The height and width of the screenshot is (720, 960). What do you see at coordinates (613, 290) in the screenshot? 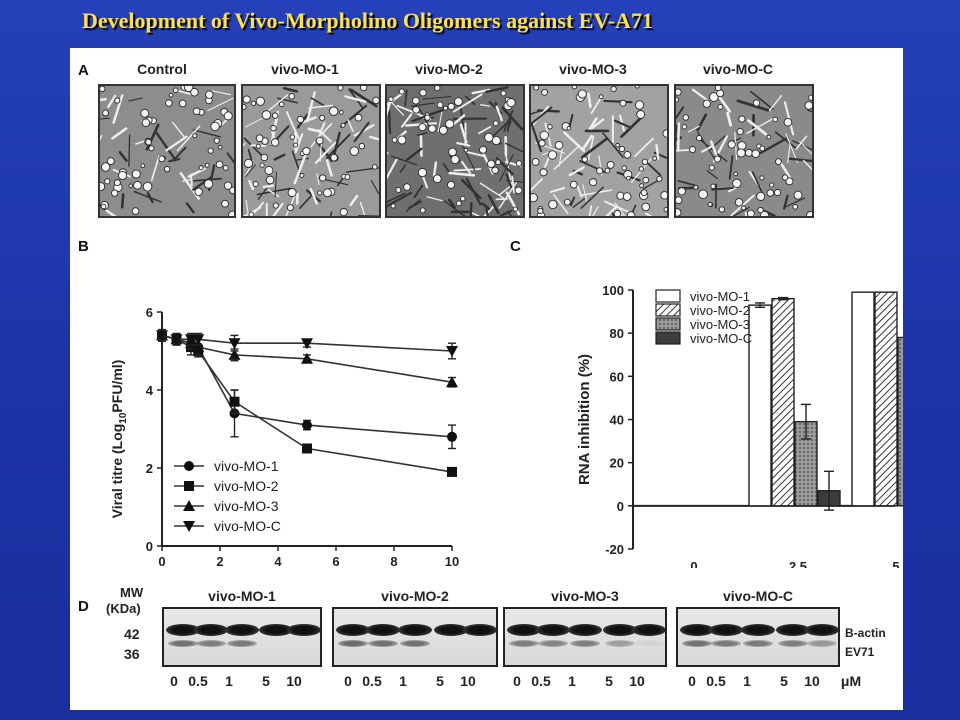
I see `panel-c-y-tick-label: 100` at bounding box center [613, 290].